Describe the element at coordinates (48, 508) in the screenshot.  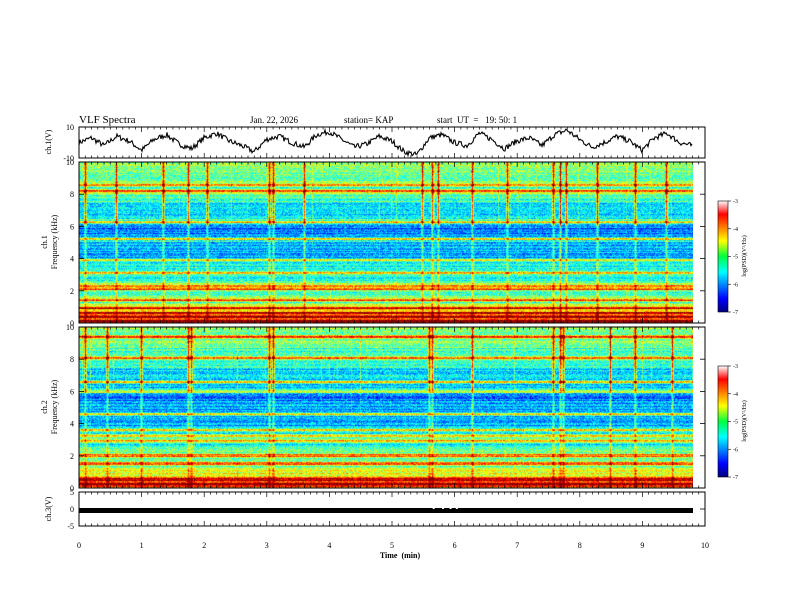
I see `ch3-ylabel: ch.3(V)` at that location.